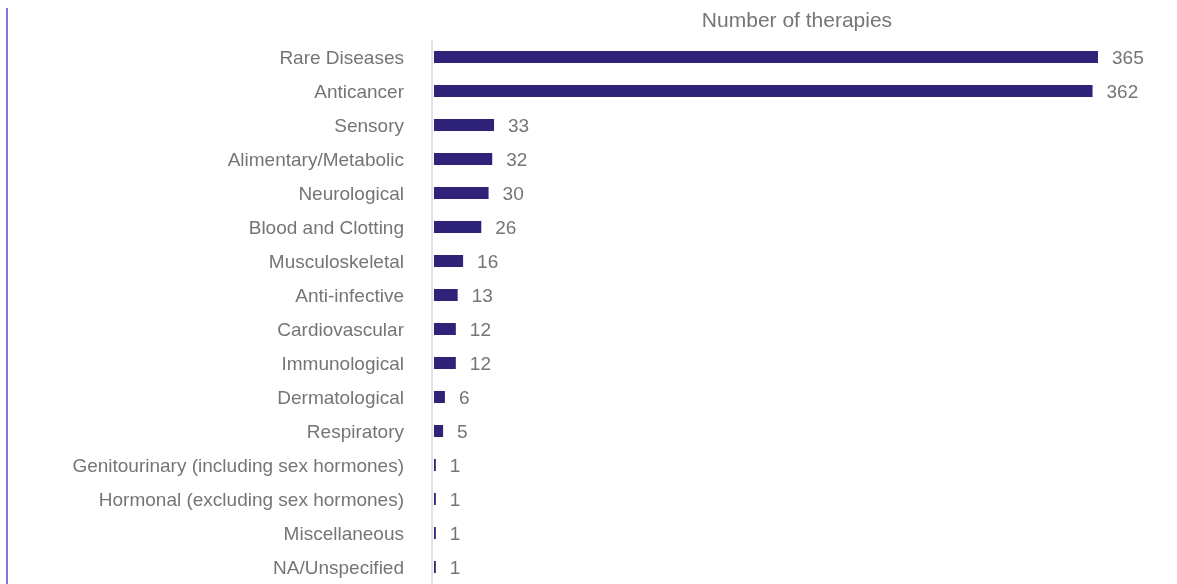 The height and width of the screenshot is (584, 1177). What do you see at coordinates (336, 261) in the screenshot?
I see `y-tick-label: Musculoskeletal` at bounding box center [336, 261].